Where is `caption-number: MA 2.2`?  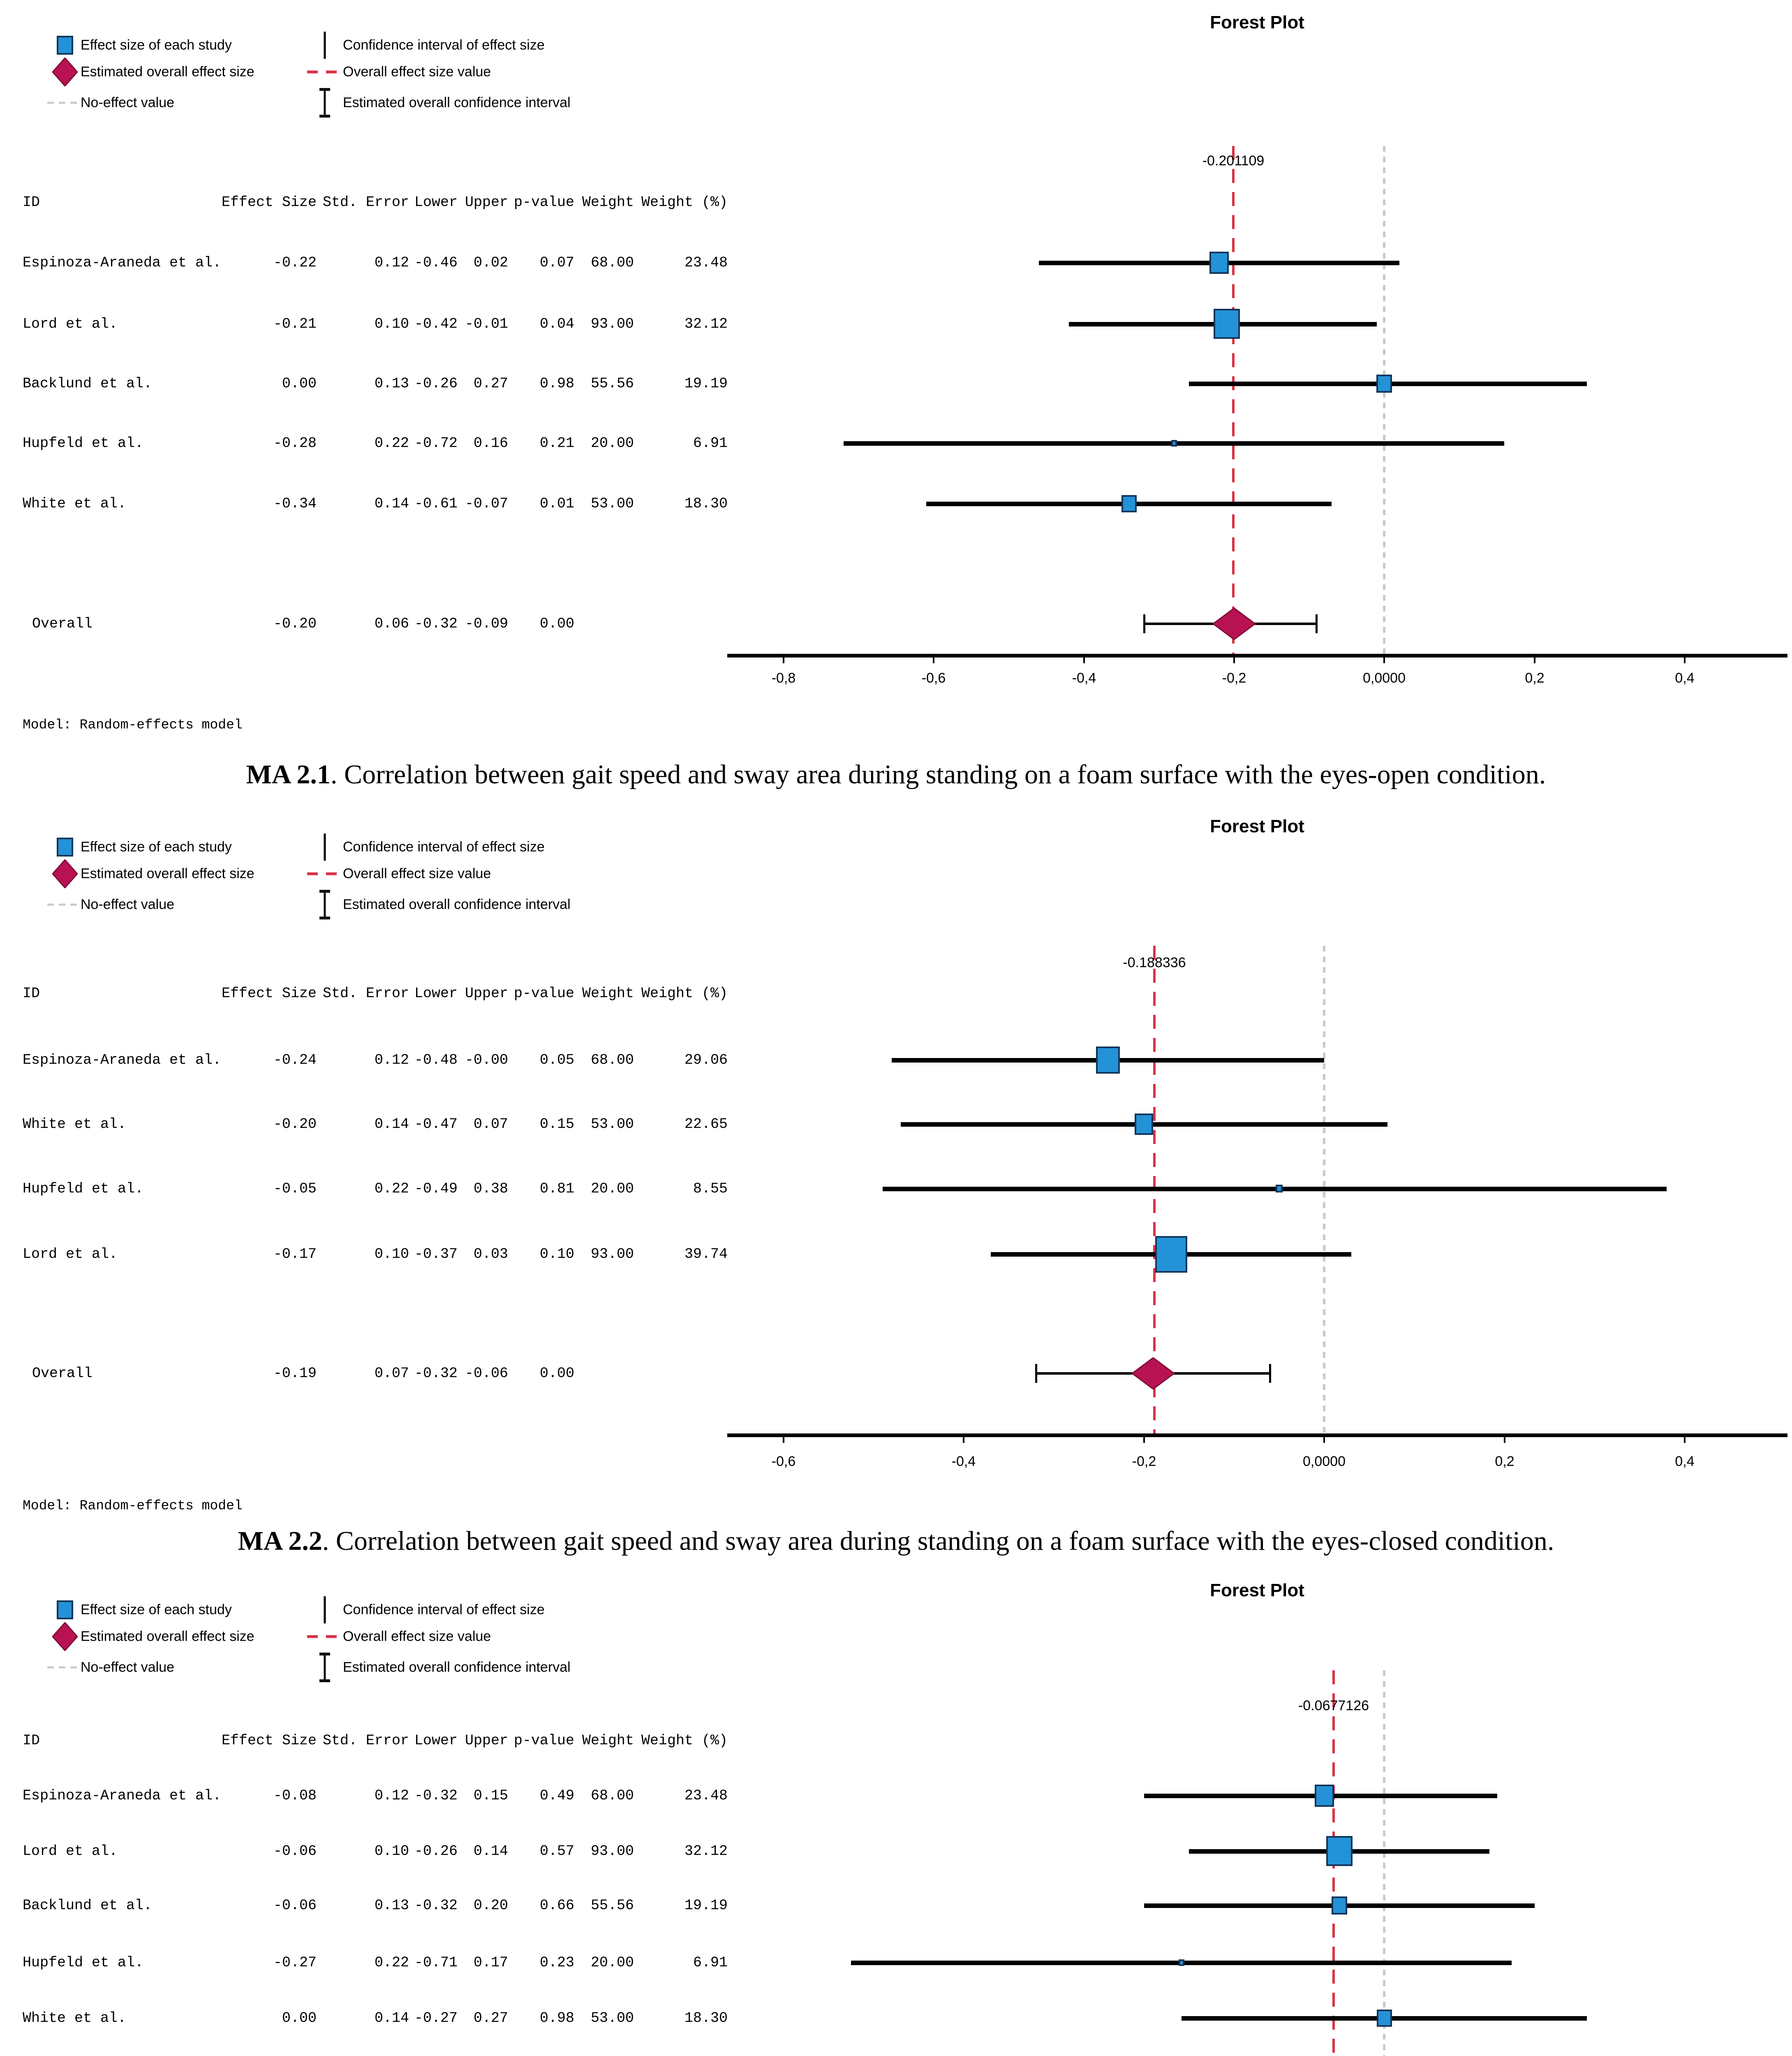 caption-number: MA 2.2 is located at coordinates (280, 1541).